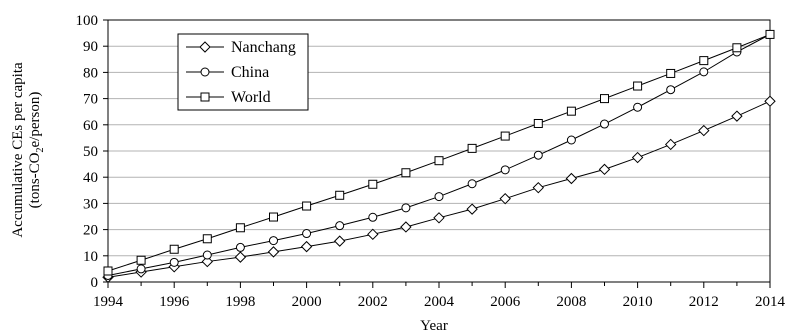  I want to click on x-tick-label-2014: 2014, so click(770, 302).